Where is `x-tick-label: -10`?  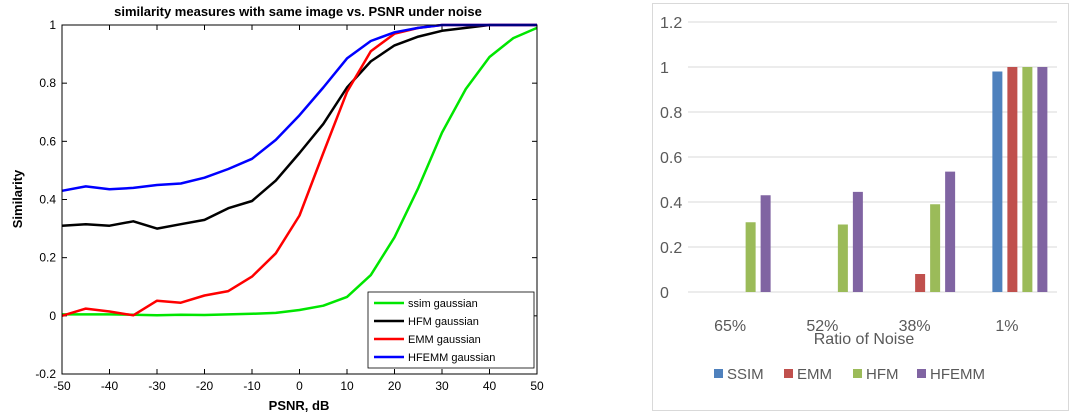 x-tick-label: -10 is located at coordinates (252, 386).